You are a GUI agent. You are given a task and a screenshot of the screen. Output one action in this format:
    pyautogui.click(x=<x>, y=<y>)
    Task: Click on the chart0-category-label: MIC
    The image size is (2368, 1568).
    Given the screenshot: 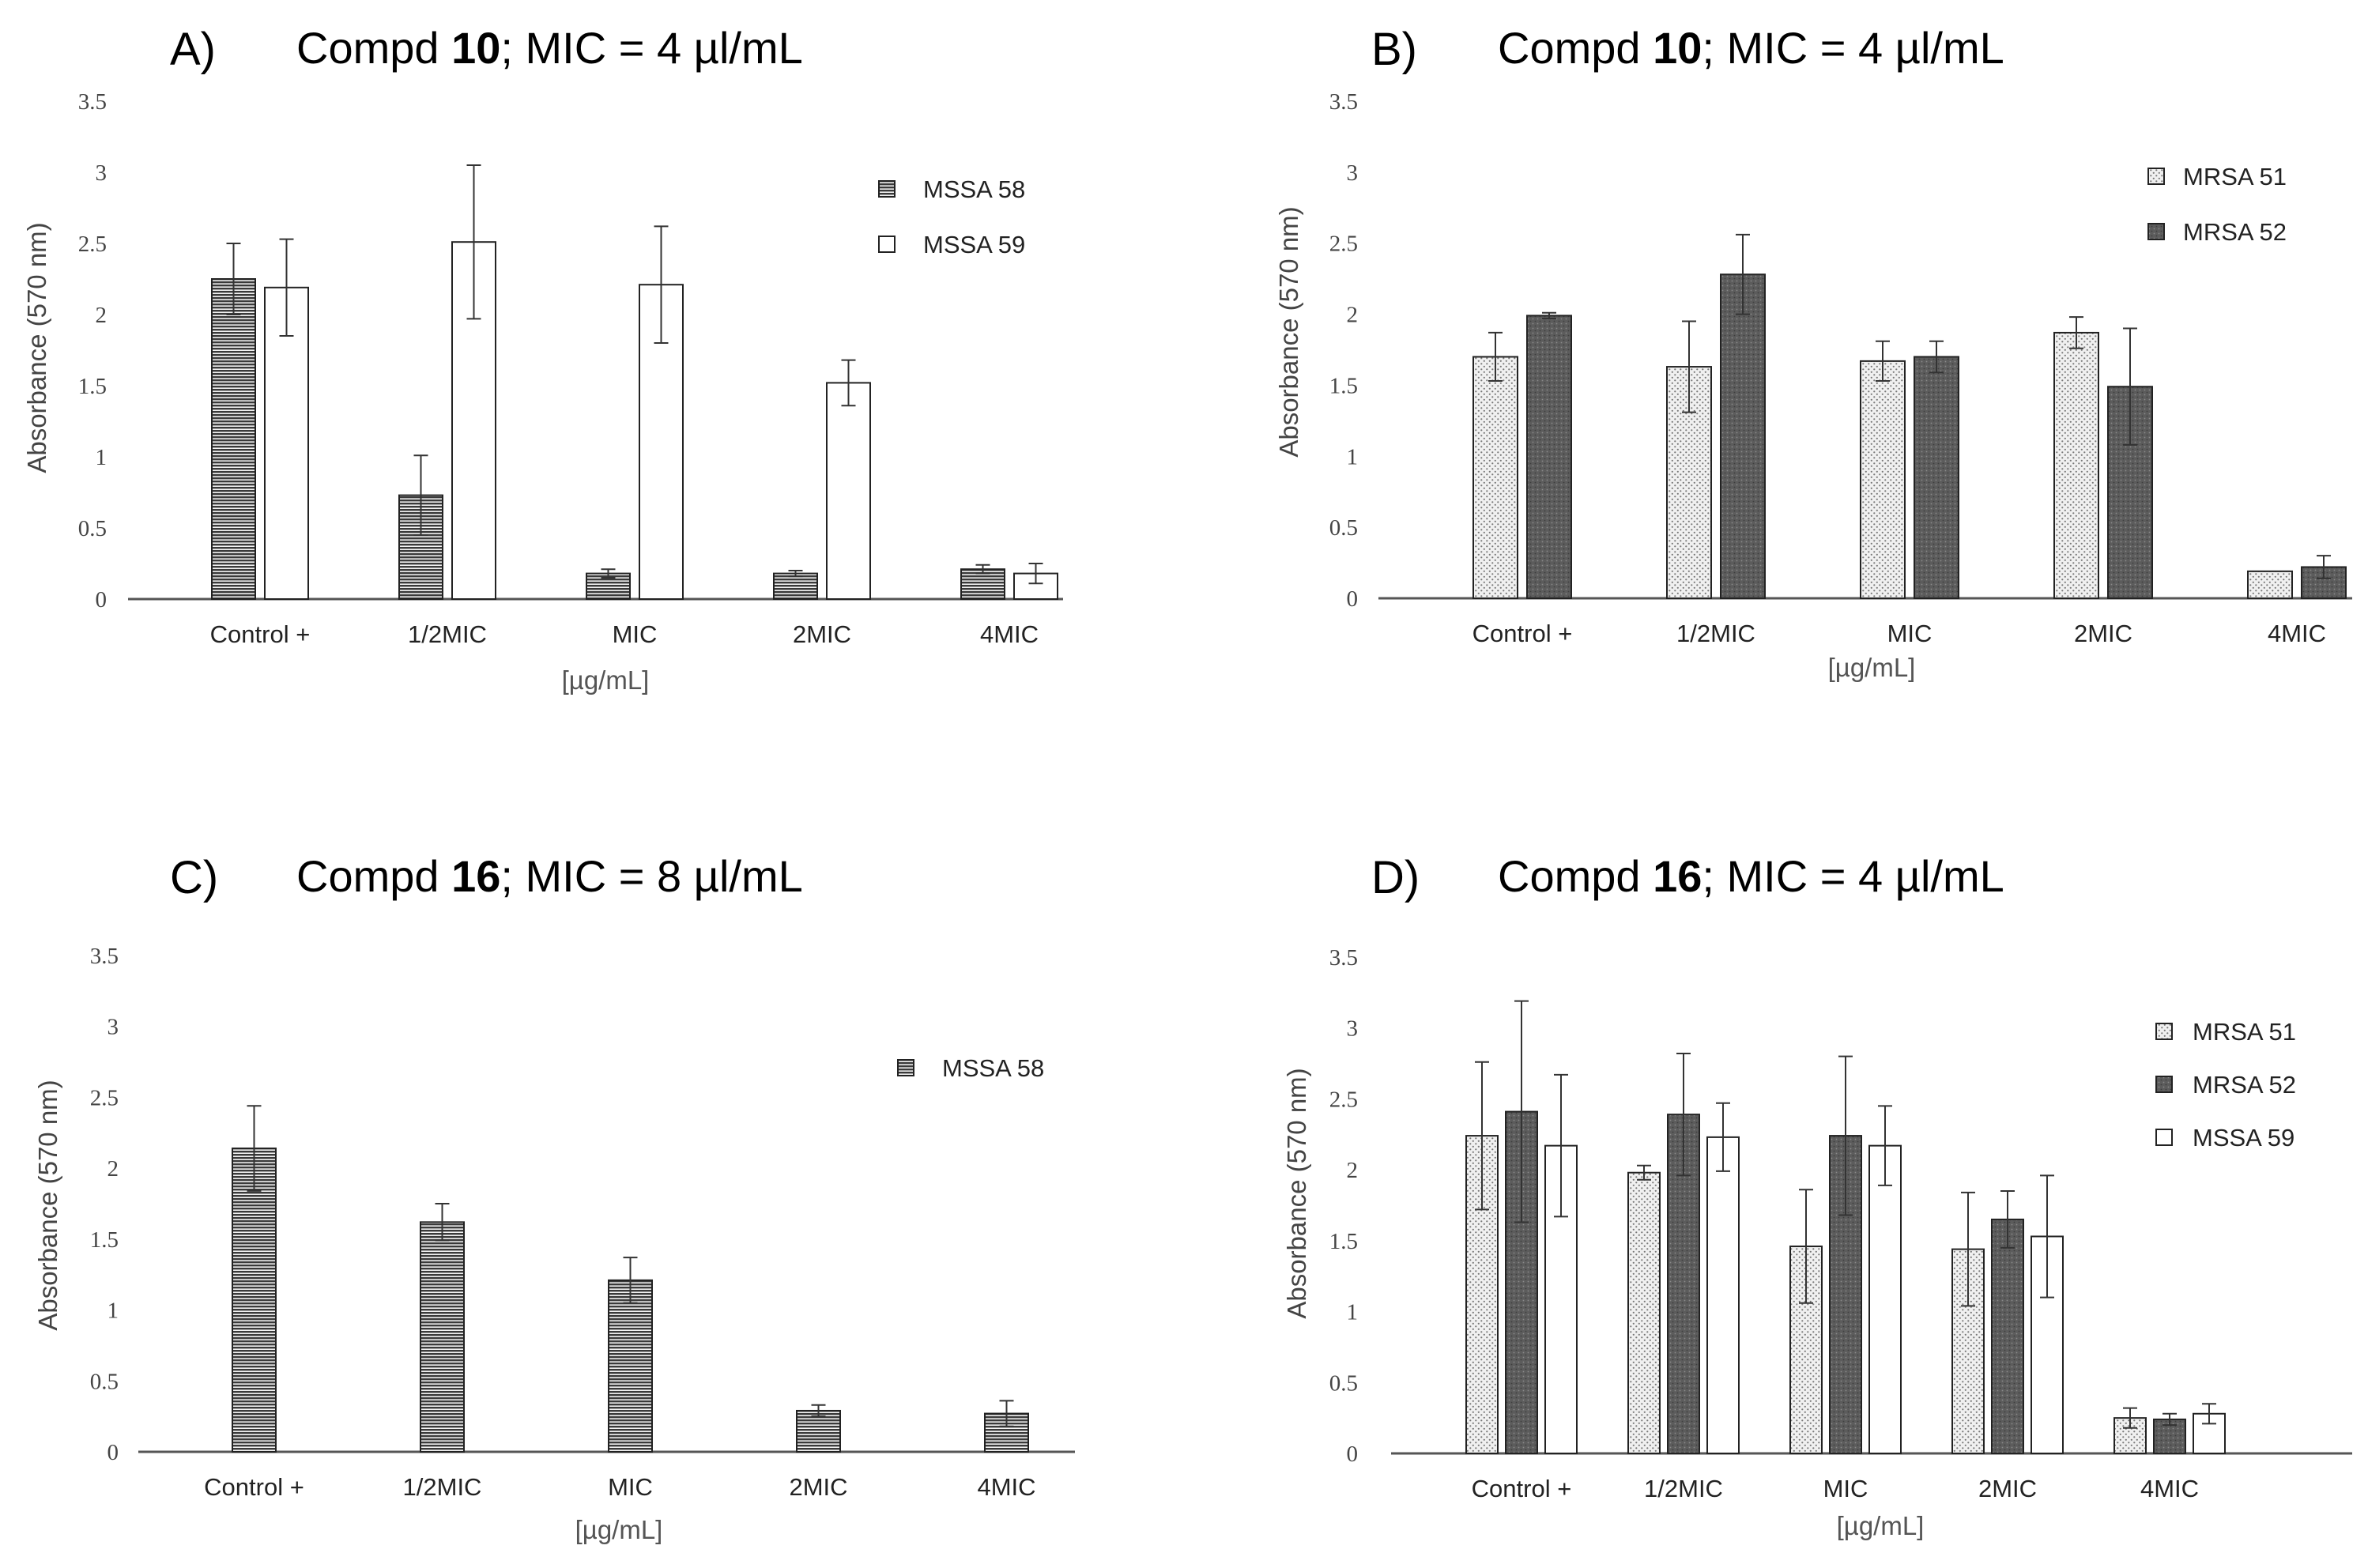 What is the action you would take?
    pyautogui.click(x=635, y=634)
    